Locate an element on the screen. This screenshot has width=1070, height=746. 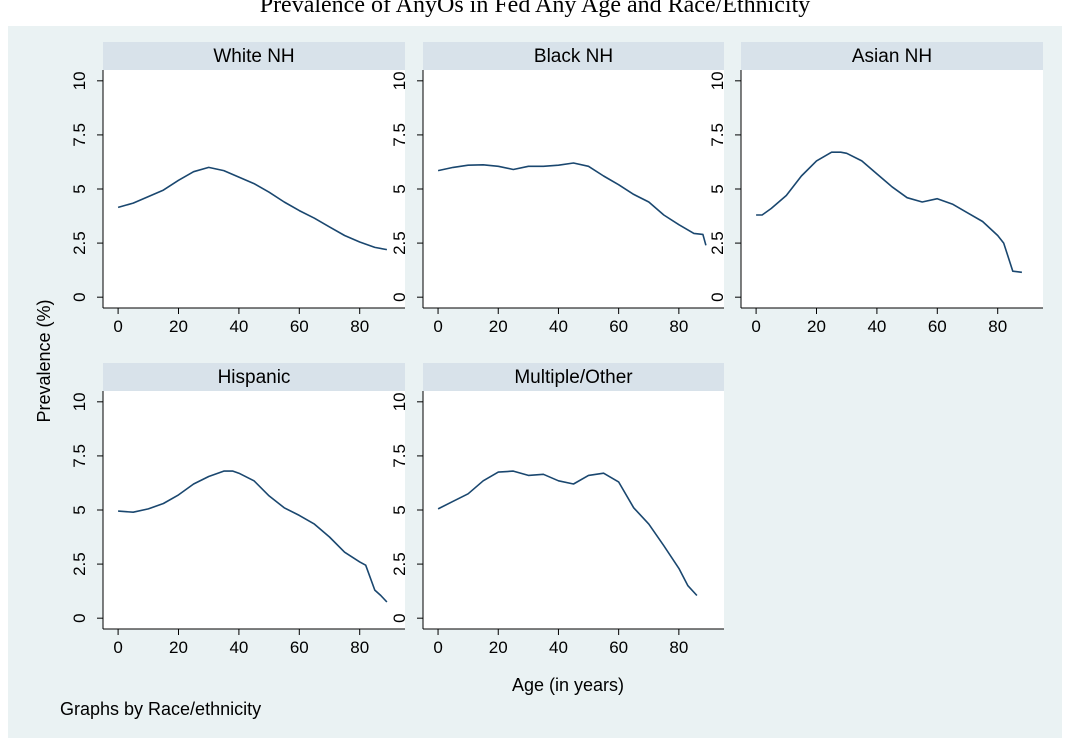
panel-title: Asian NH is located at coordinates (892, 56).